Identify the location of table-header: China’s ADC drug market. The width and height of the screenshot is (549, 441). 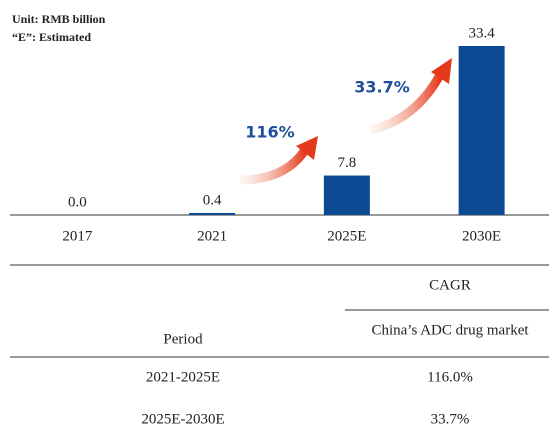
(450, 330).